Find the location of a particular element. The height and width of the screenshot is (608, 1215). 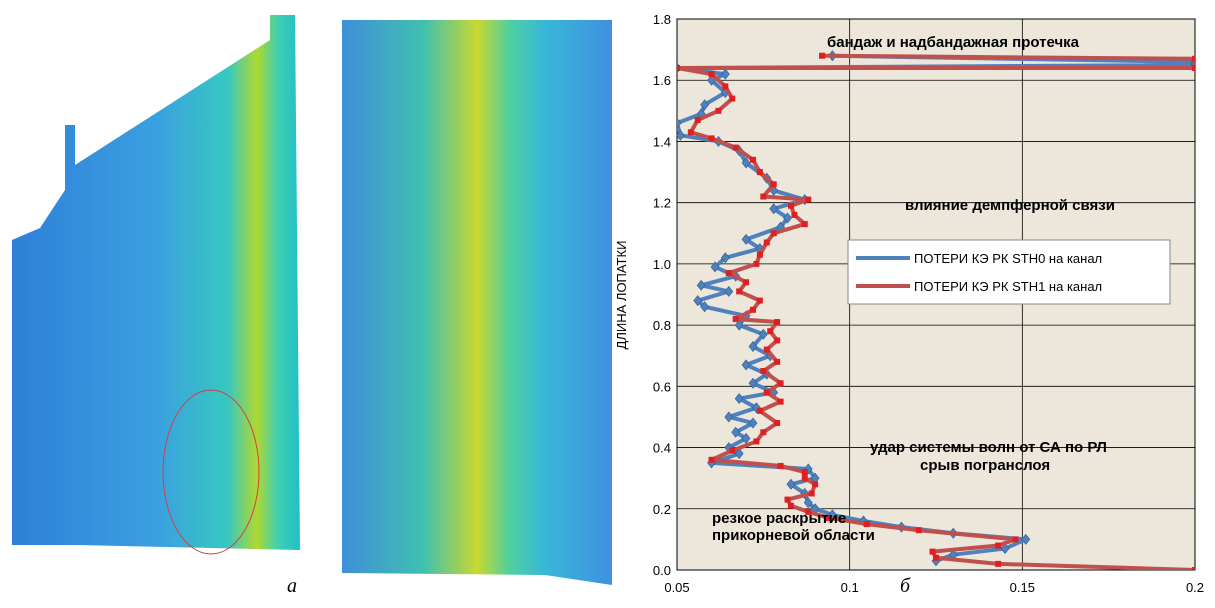

y-tick-label: 1.0 is located at coordinates (662, 264).